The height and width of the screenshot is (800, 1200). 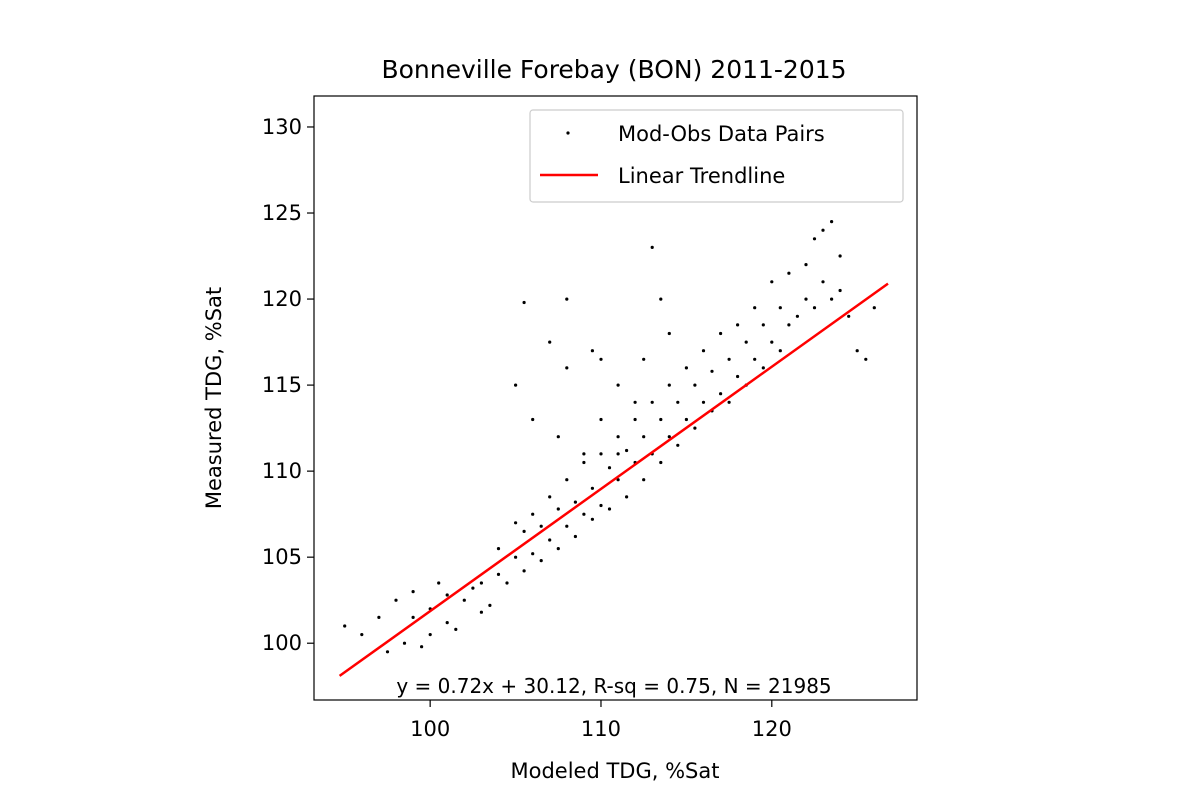 What do you see at coordinates (214, 398) in the screenshot?
I see `y-axis-label: Measured TDG, %Sat` at bounding box center [214, 398].